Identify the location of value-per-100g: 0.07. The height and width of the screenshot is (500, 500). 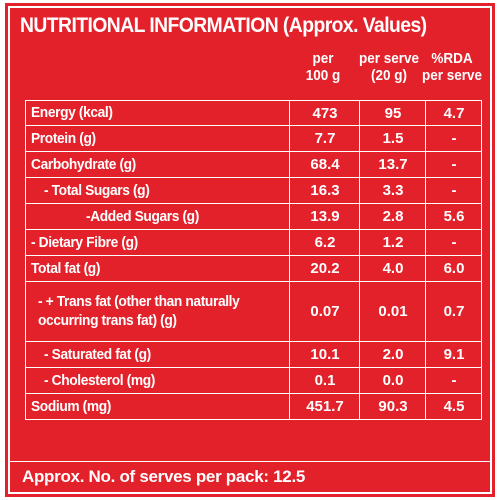
(324, 311).